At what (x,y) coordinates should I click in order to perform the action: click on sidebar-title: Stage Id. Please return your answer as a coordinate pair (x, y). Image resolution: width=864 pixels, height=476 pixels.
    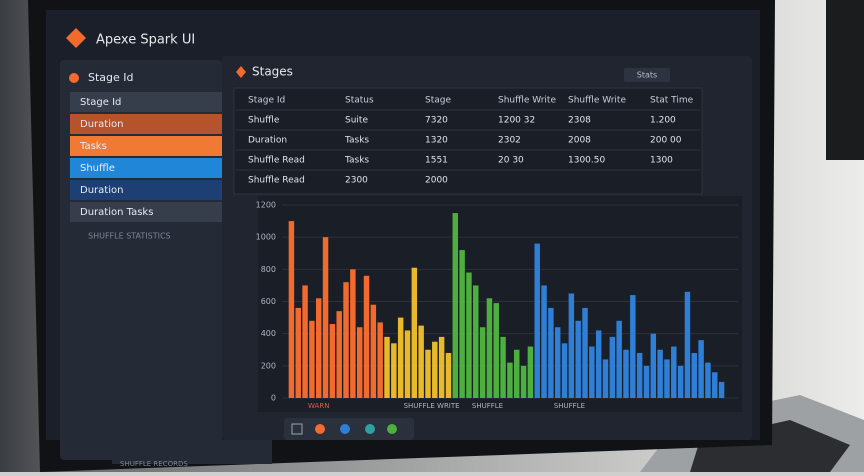
    Looking at the image, I should click on (111, 77).